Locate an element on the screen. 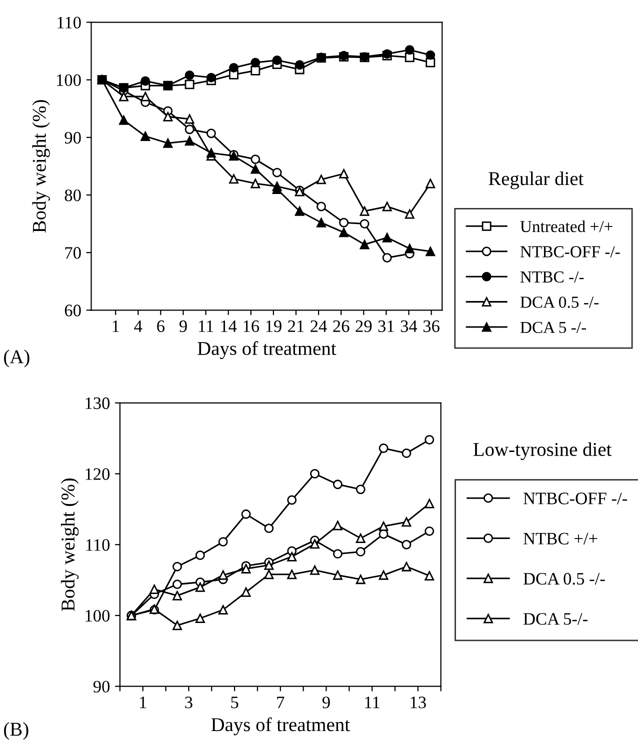 The height and width of the screenshot is (742, 638). x-tick-label: 26 is located at coordinates (341, 326).